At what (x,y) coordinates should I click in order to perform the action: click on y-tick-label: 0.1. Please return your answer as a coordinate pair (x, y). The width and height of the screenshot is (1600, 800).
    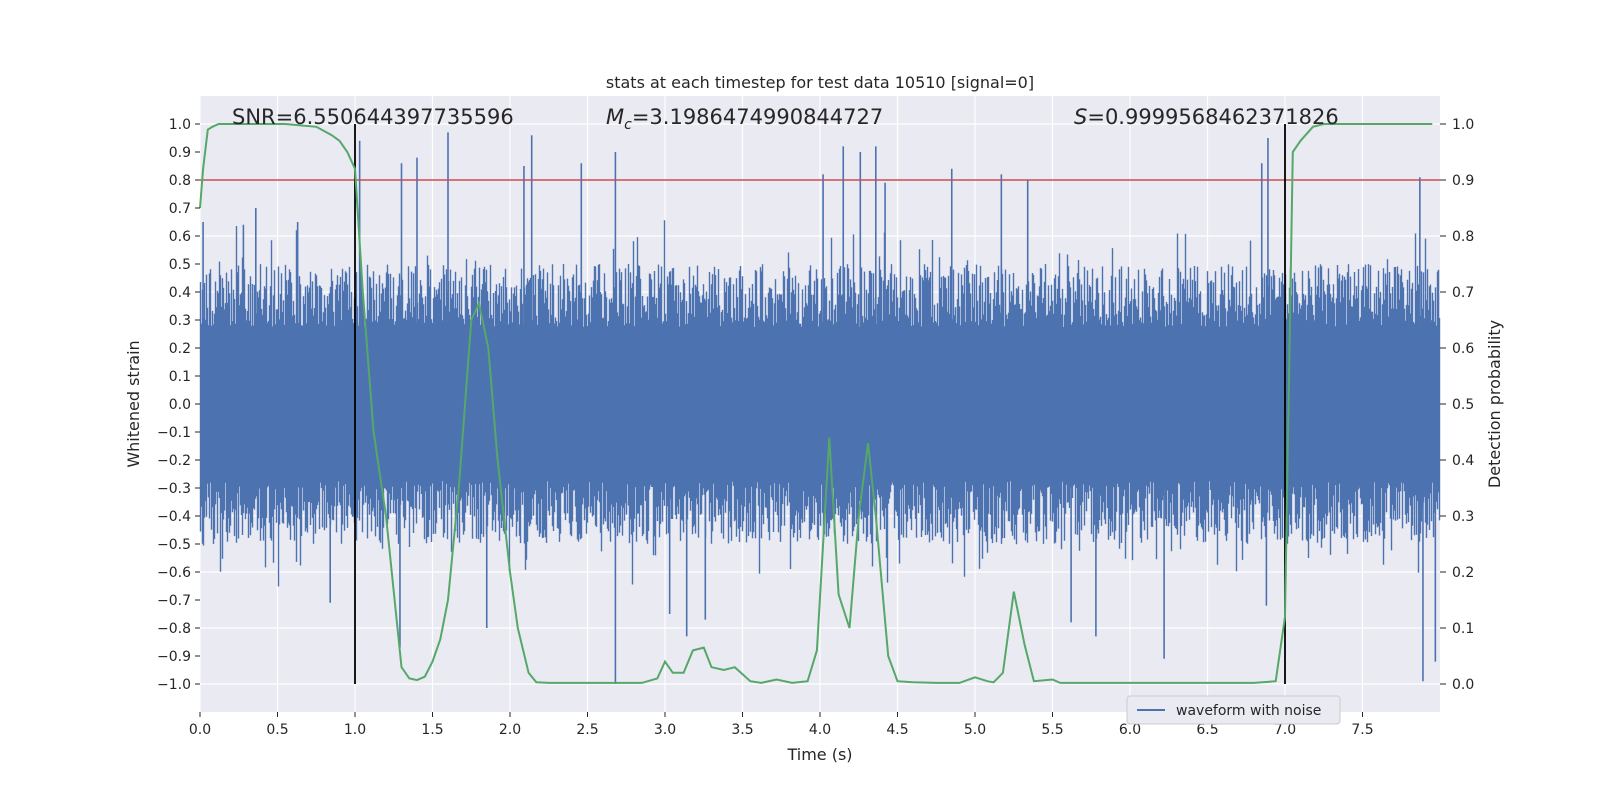
    Looking at the image, I should click on (180, 377).